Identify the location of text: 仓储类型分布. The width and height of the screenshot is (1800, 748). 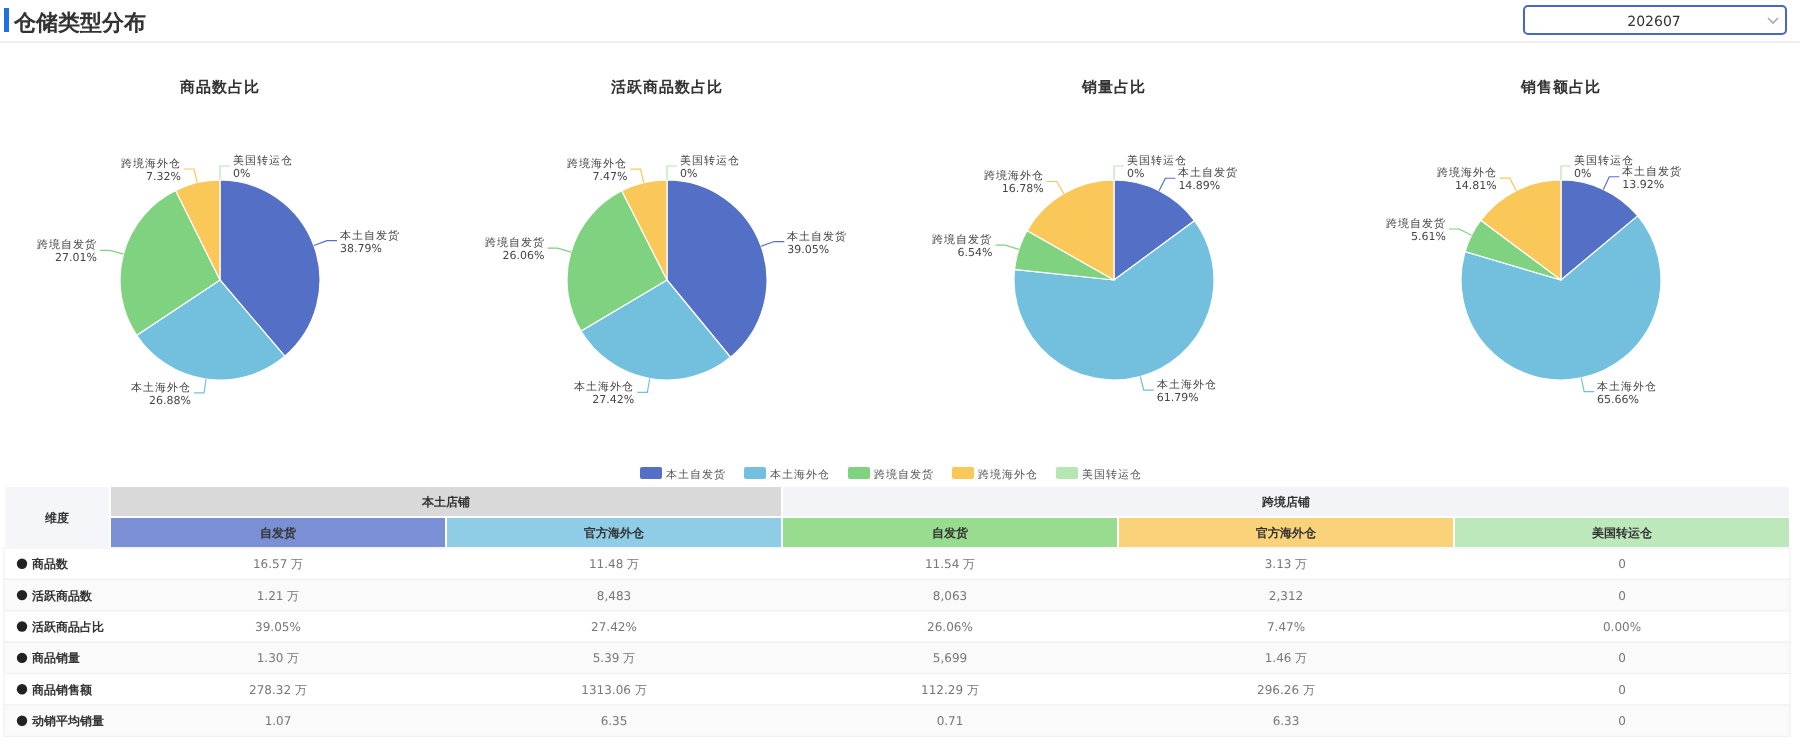
(79, 23).